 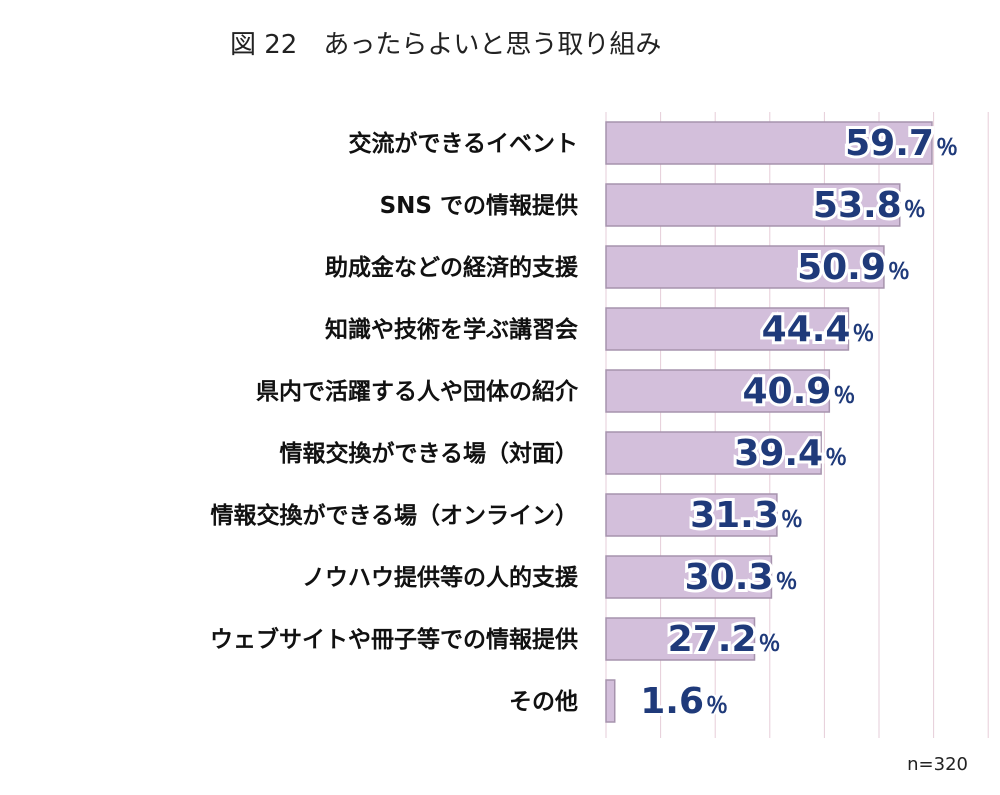 What do you see at coordinates (672, 701) in the screenshot?
I see `value-label: 1.6` at bounding box center [672, 701].